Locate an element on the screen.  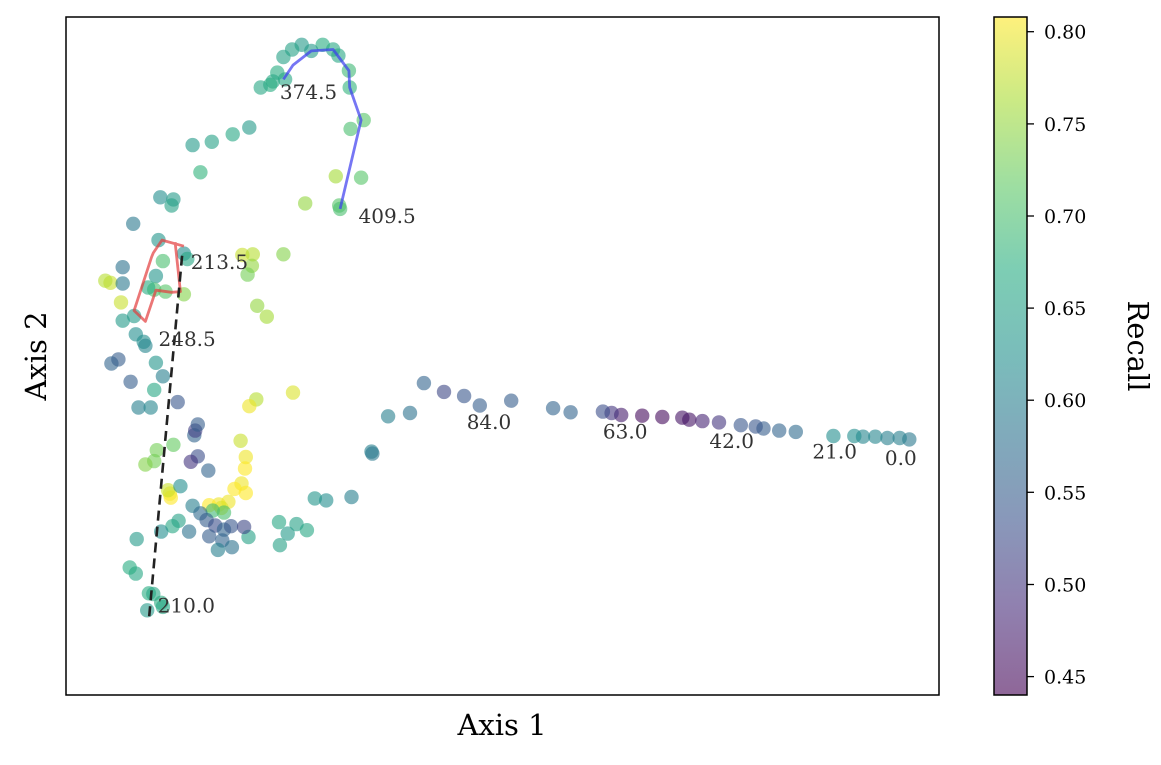
colorbar-tick-label: 0.65 is located at coordinates (1065, 309).